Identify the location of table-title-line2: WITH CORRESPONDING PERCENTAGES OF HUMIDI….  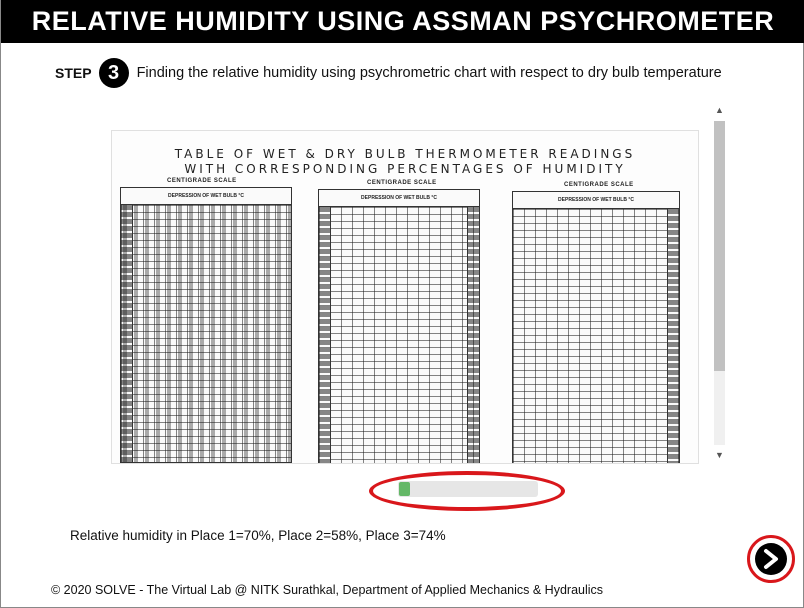
(405, 169).